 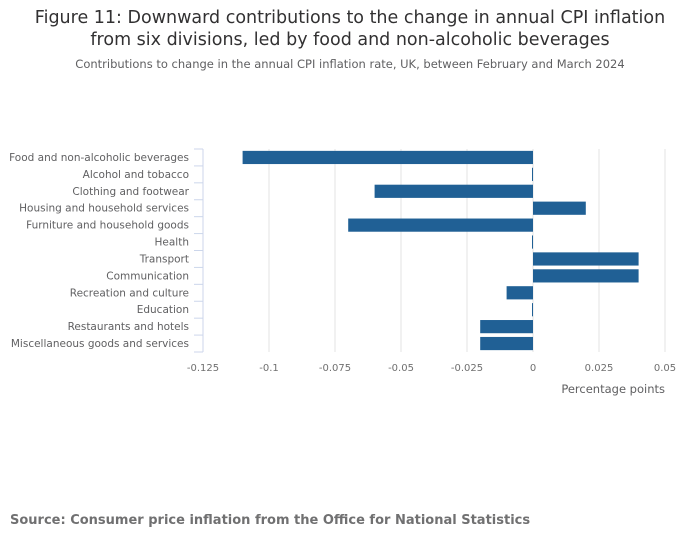 I want to click on x-tick-label: 0, so click(x=533, y=368).